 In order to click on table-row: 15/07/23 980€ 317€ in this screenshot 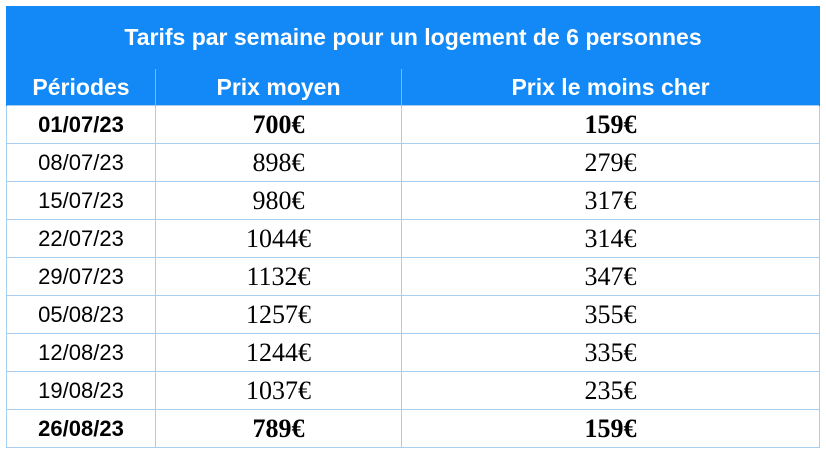, I will do `click(413, 200)`.